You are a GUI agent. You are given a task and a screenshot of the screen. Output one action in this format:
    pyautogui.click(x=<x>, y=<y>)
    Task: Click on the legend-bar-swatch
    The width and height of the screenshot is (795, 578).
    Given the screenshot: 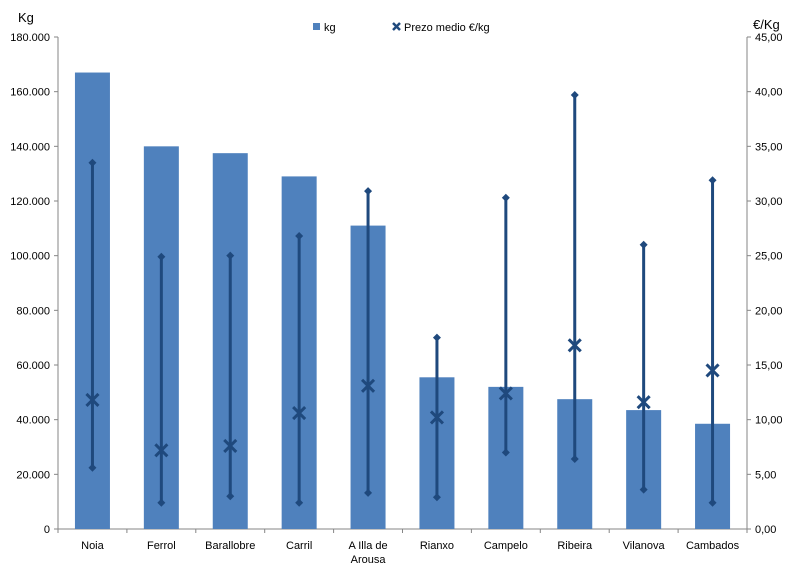 What is the action you would take?
    pyautogui.click(x=316, y=26)
    